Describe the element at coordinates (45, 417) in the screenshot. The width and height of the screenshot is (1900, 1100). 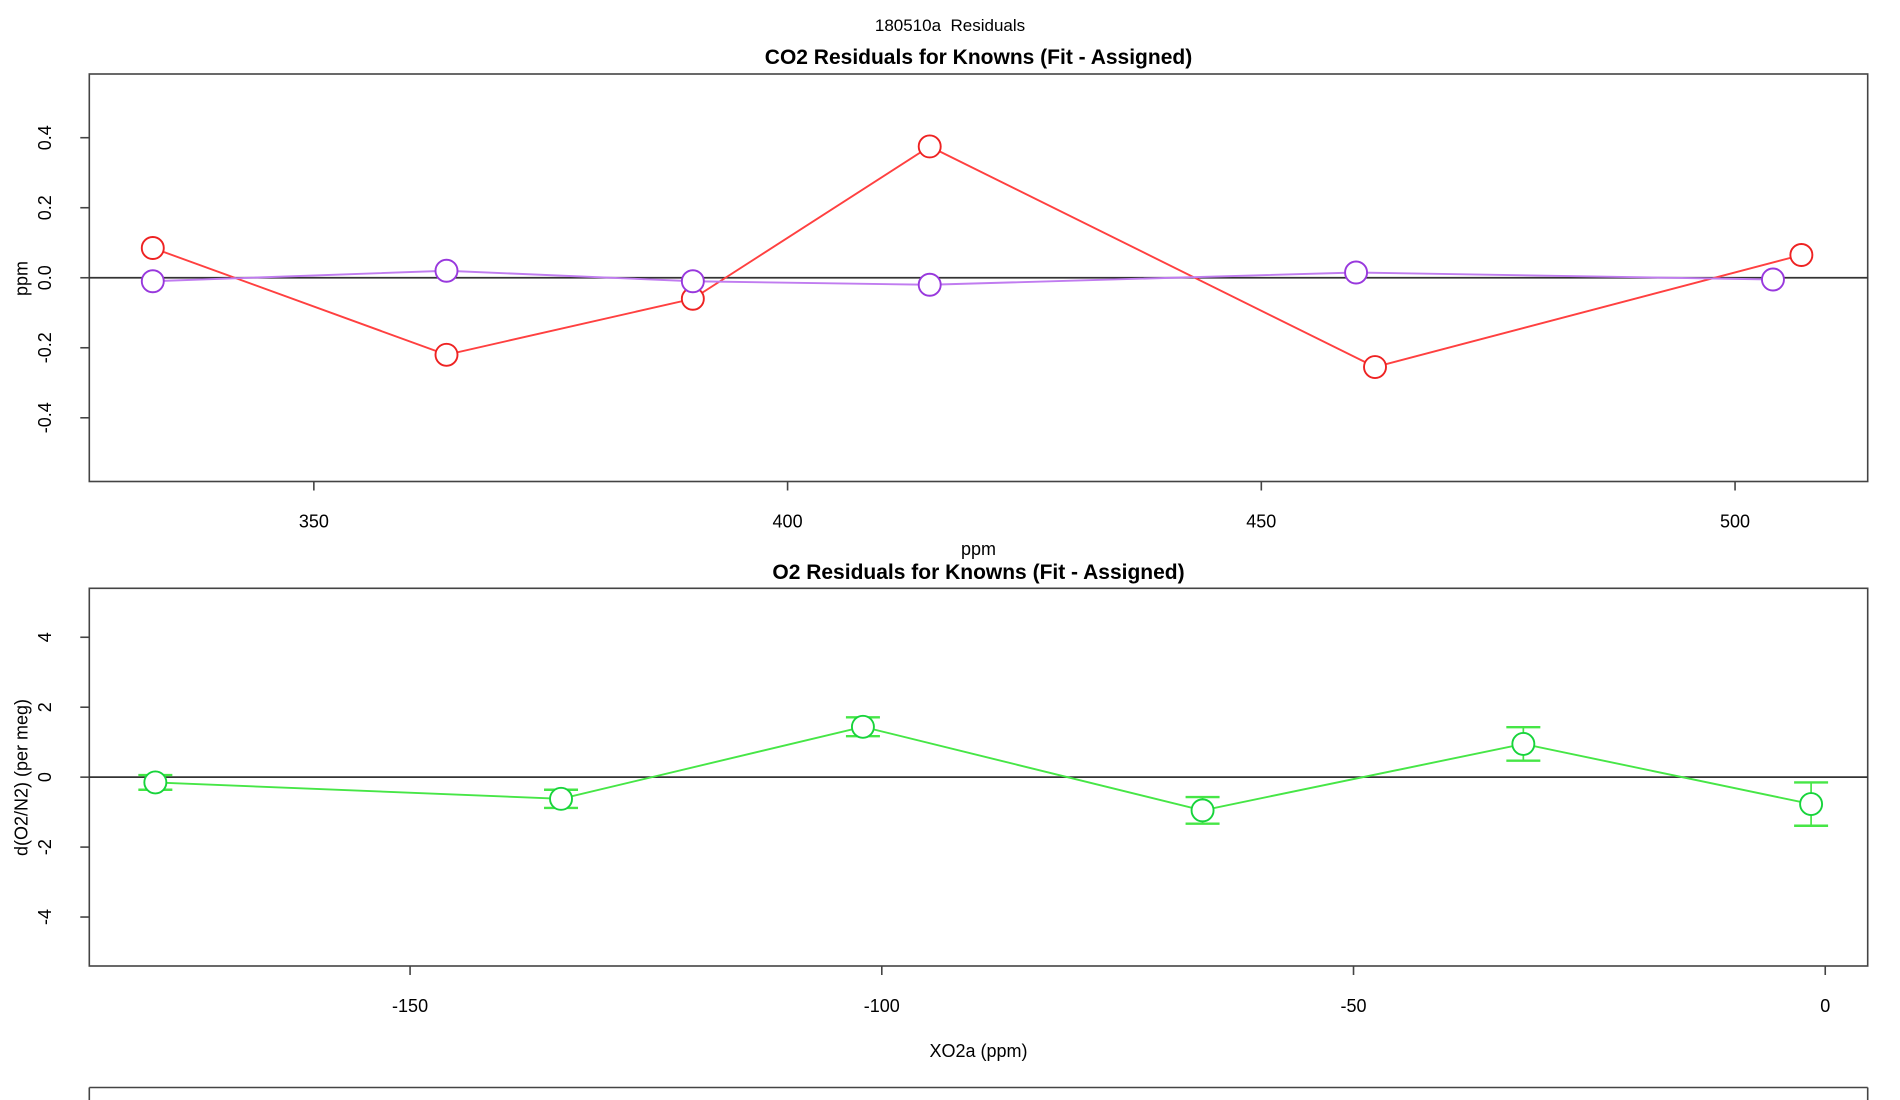
I see `y-tick-label: -0.4` at that location.